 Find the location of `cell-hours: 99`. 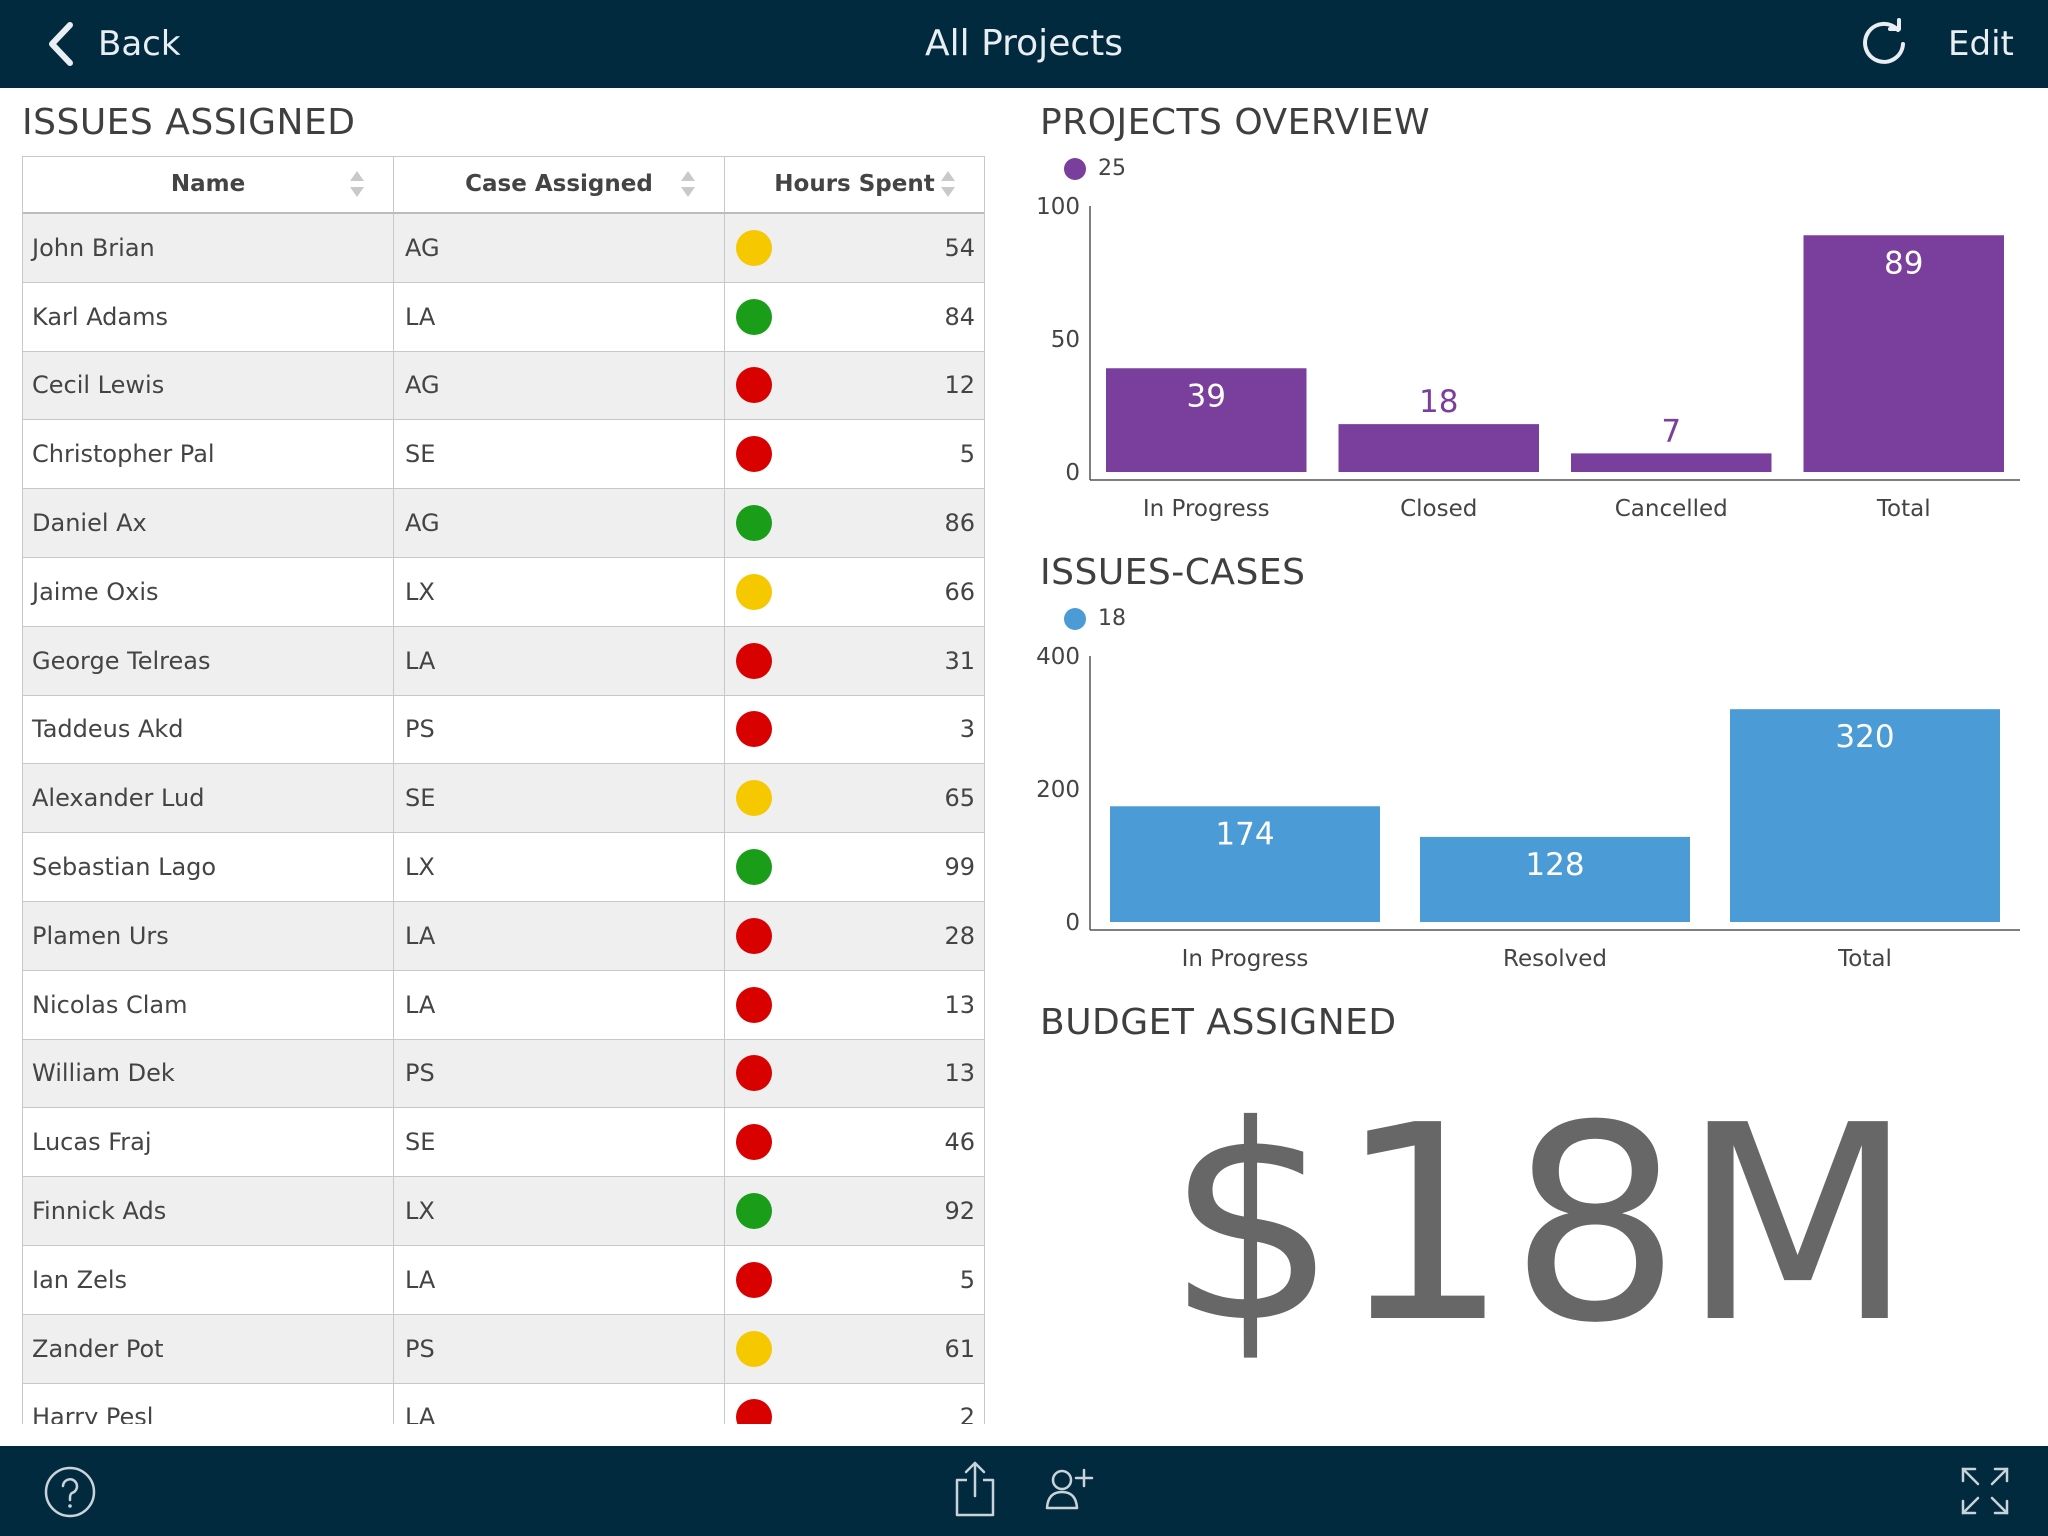

cell-hours: 99 is located at coordinates (854, 867).